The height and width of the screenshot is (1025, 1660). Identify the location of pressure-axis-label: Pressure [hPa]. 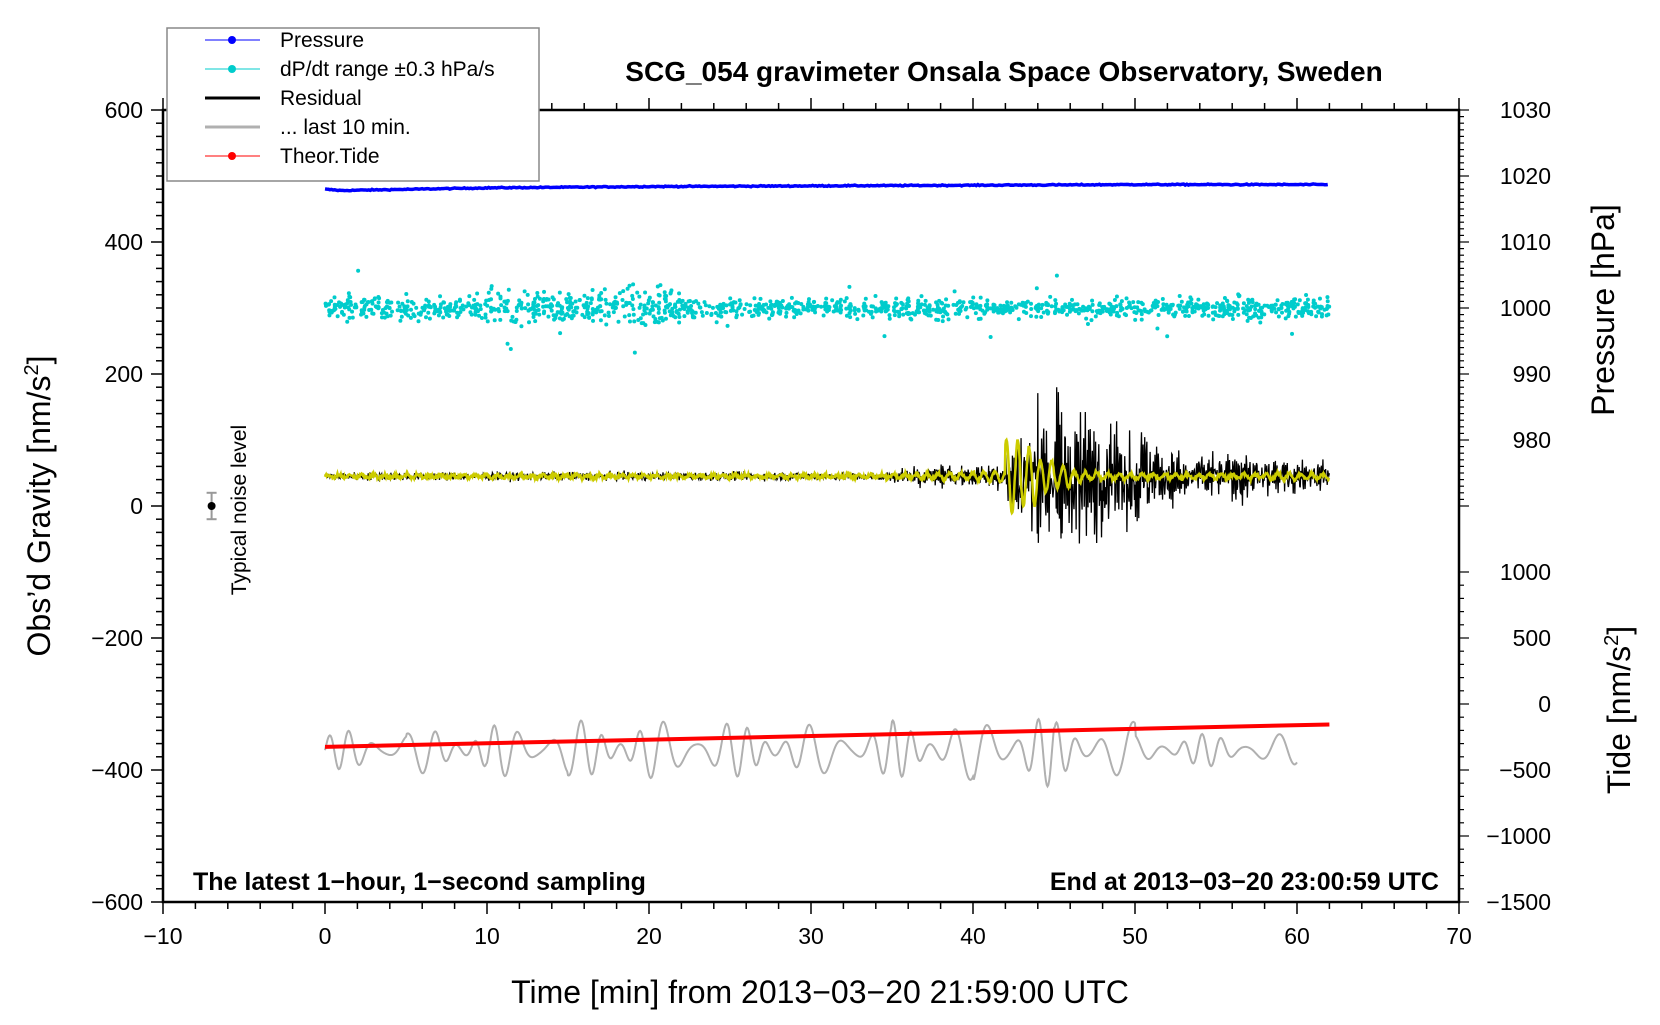
(1603, 310).